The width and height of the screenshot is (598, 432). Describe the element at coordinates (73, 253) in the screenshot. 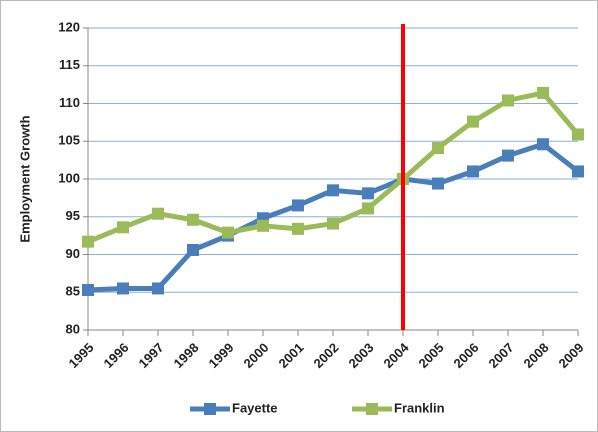

I see `y-tick-label: 90` at that location.